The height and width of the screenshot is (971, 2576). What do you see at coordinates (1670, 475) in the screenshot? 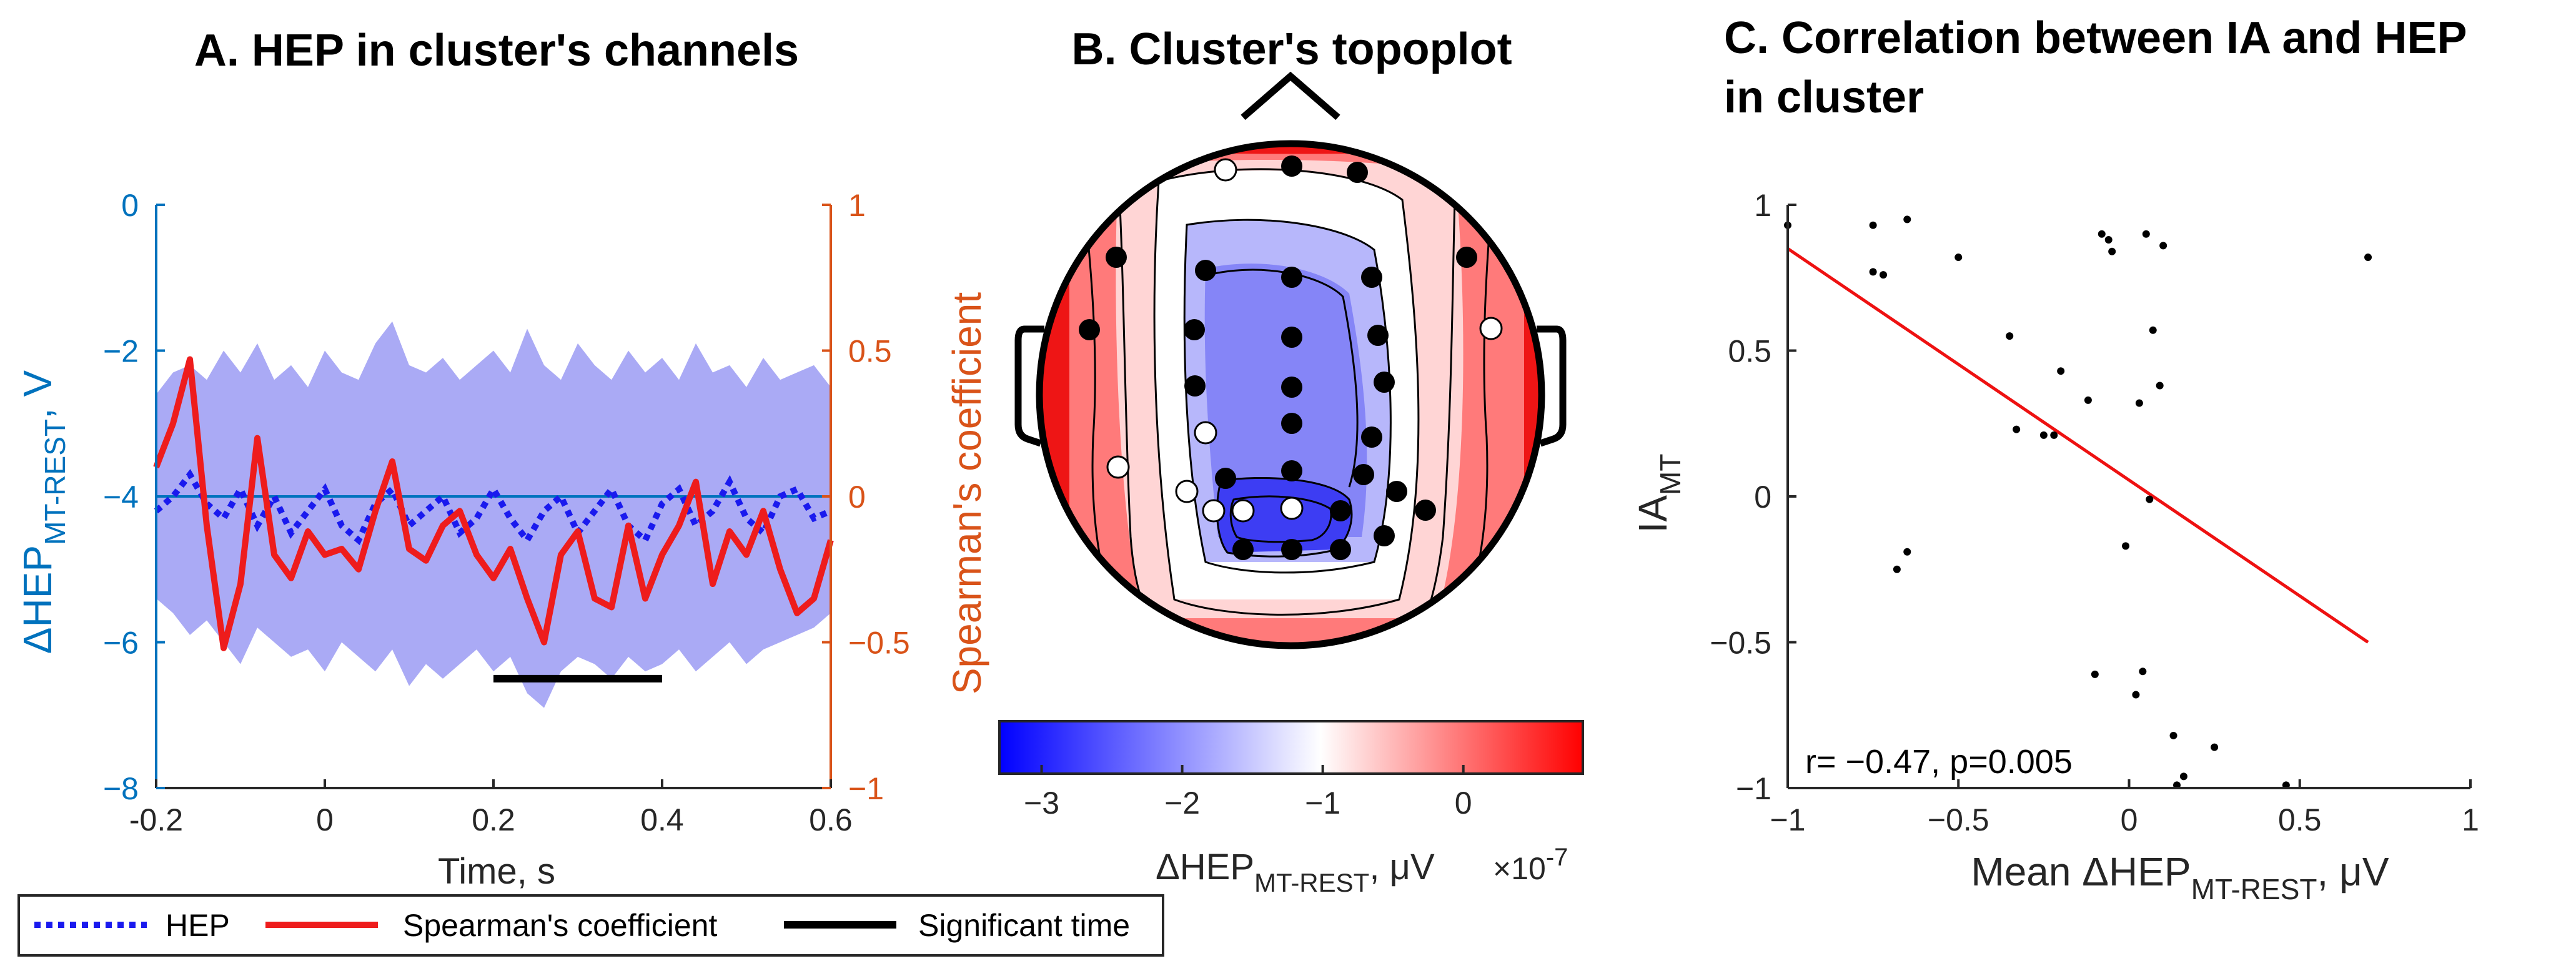
I see `panel-c-ylabel-sub: MT` at bounding box center [1670, 475].